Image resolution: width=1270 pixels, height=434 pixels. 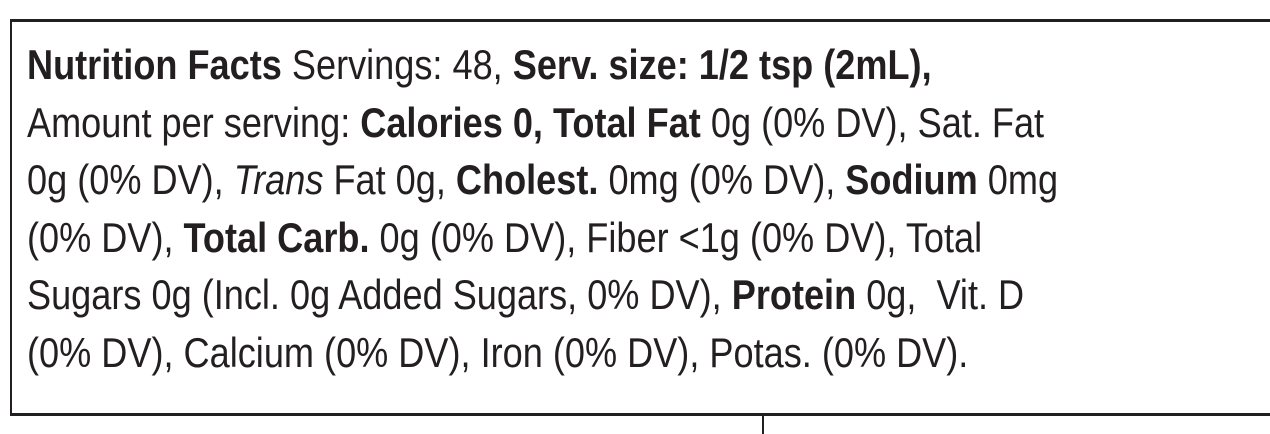 What do you see at coordinates (940, 294) in the screenshot?
I see `text-run: 0g, Vit. D` at bounding box center [940, 294].